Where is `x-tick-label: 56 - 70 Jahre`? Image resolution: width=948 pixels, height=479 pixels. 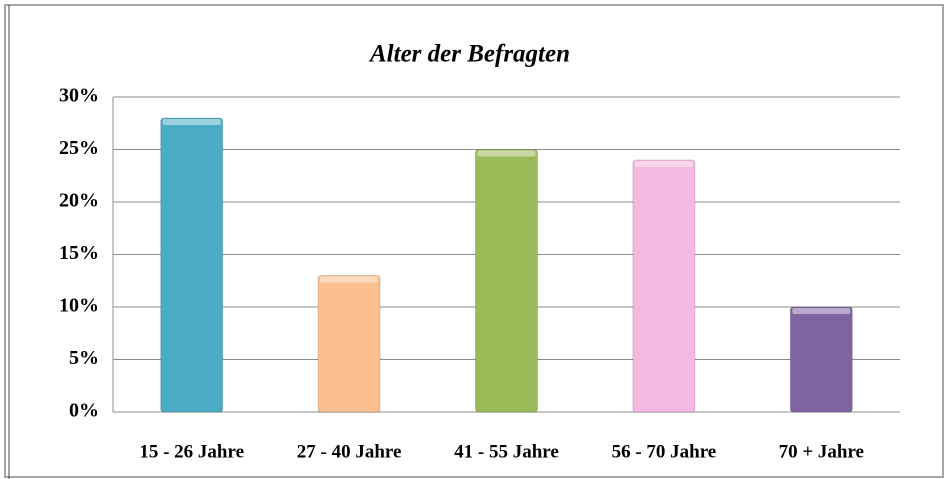
x-tick-label: 56 - 70 Jahre is located at coordinates (664, 451).